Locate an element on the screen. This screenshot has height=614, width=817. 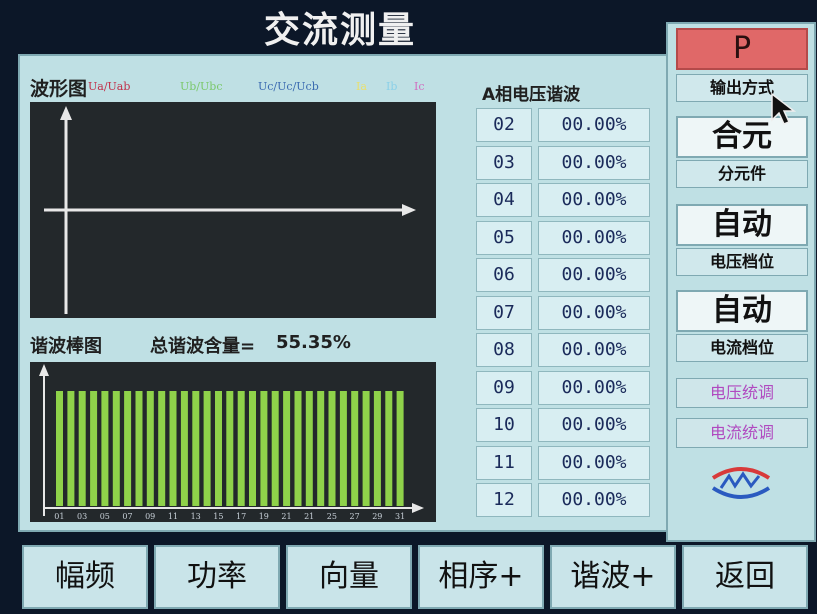
current-adjust-button: 电流统调 is located at coordinates (742, 433).